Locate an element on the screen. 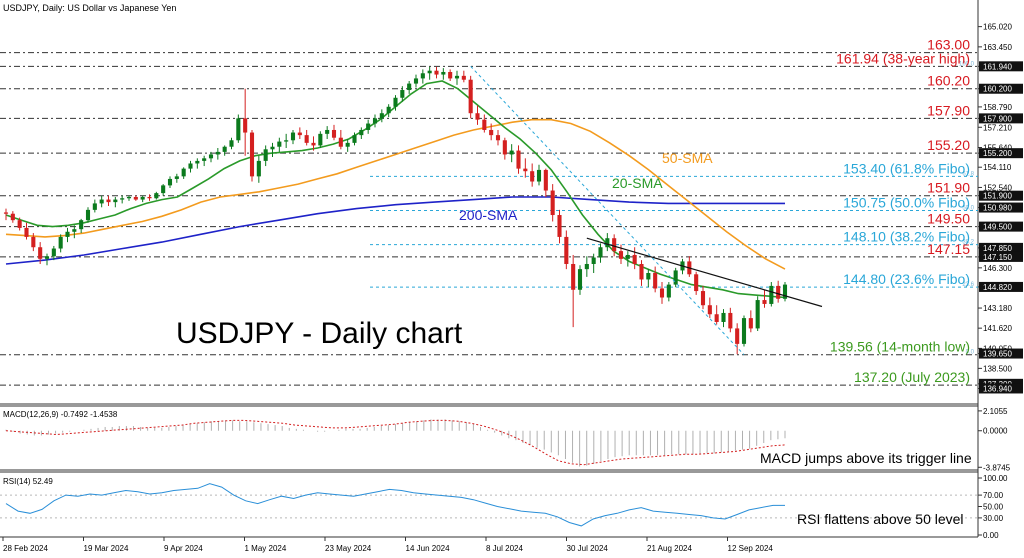 This screenshot has height=558, width=1024. macd-tick-label: -3.8745 is located at coordinates (997, 467).